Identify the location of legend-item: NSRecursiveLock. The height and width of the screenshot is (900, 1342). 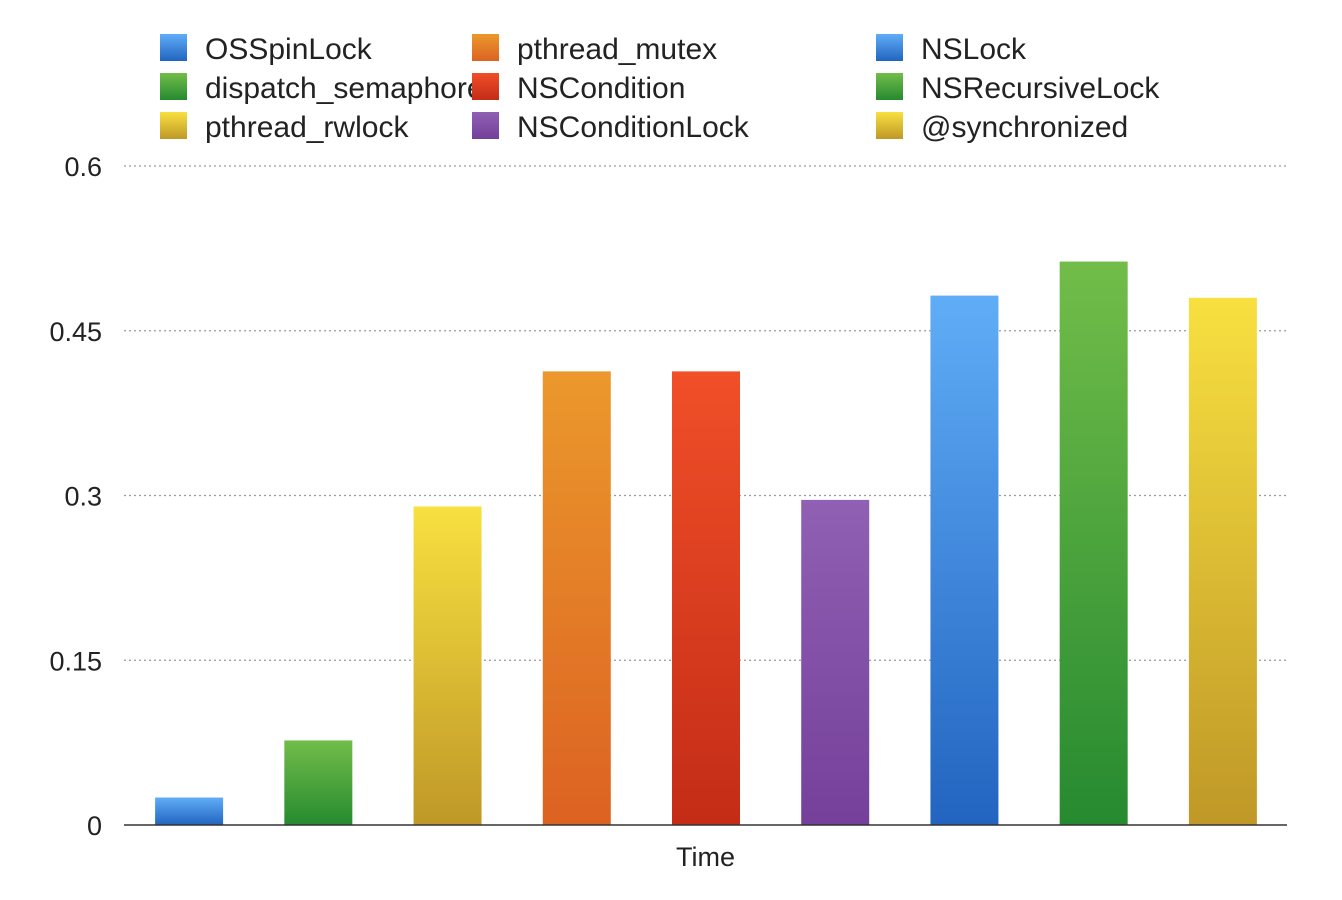
(1018, 88).